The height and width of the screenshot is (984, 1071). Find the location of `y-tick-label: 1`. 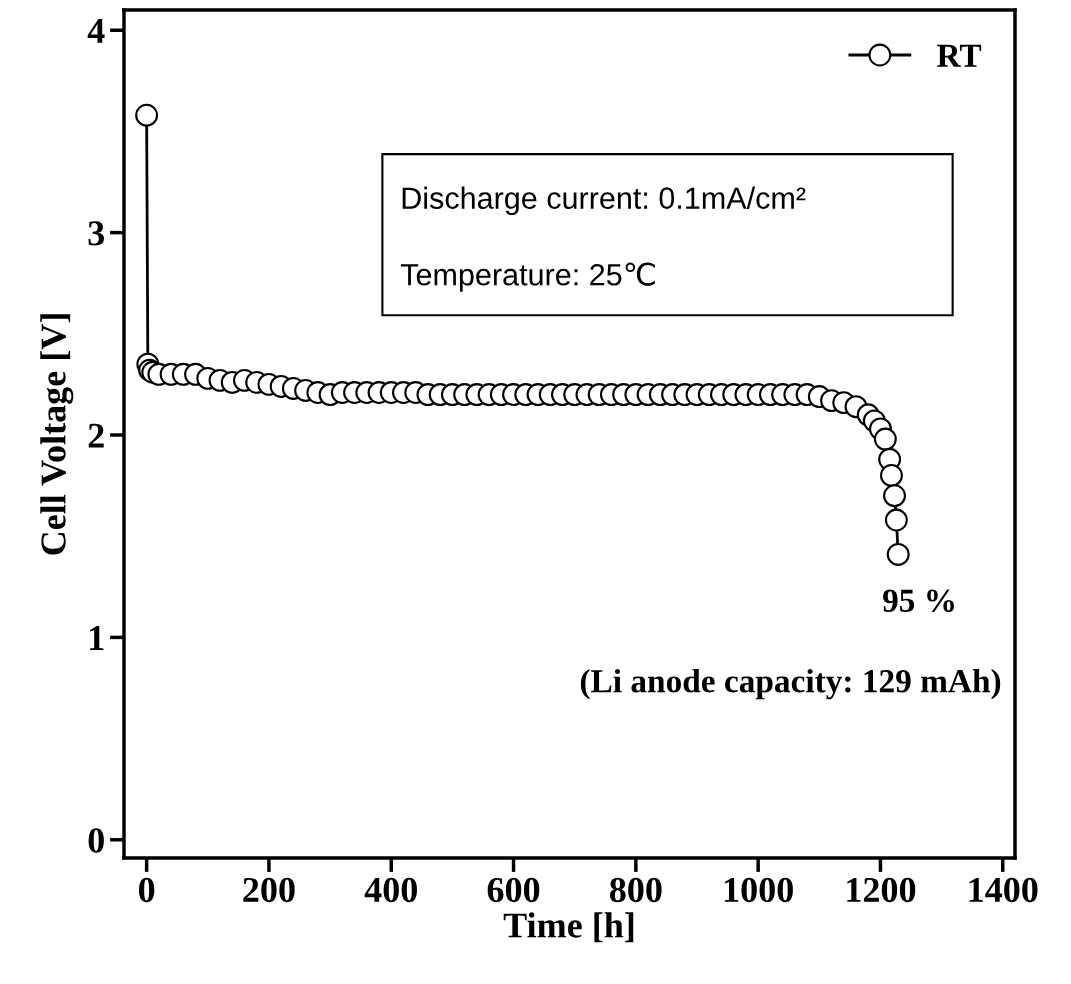

y-tick-label: 1 is located at coordinates (97, 638).